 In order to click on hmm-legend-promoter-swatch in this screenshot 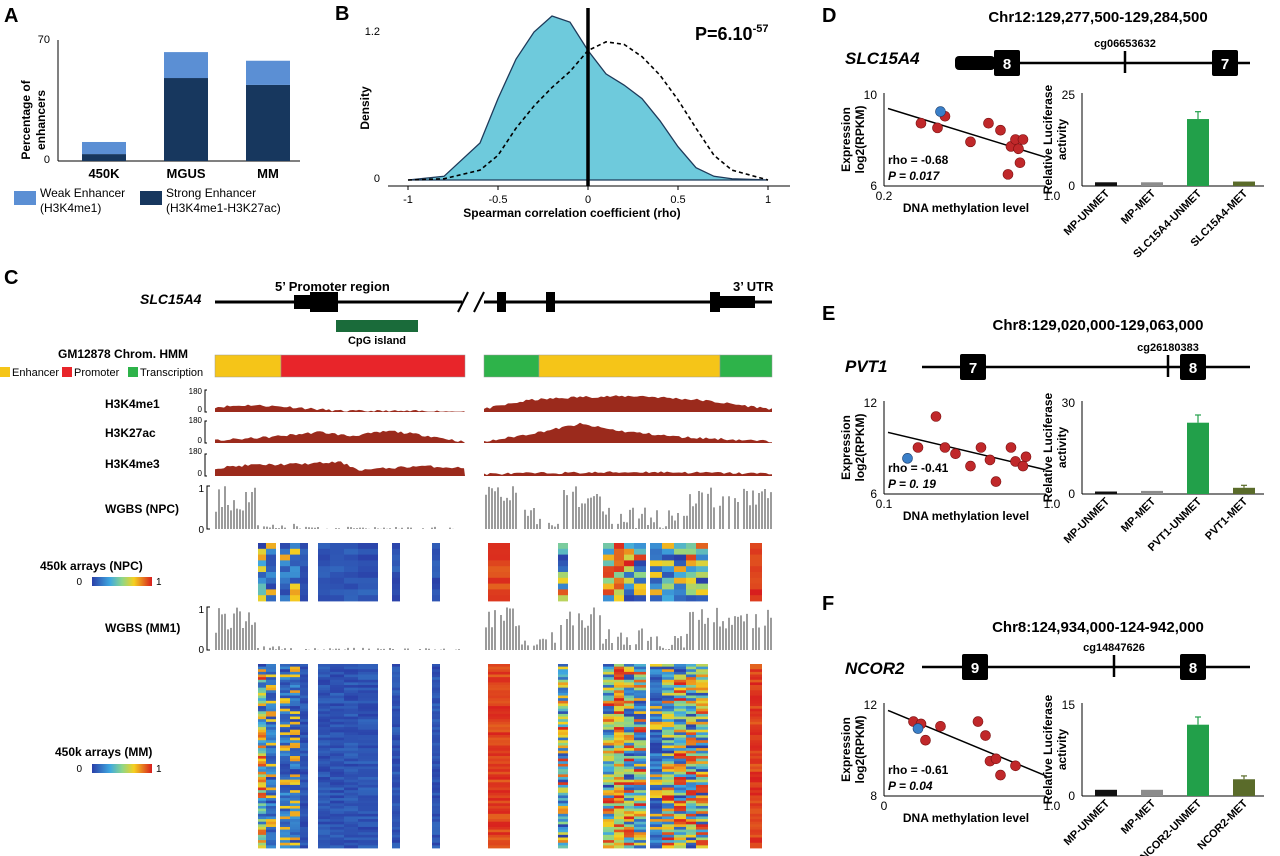, I will do `click(67, 372)`.